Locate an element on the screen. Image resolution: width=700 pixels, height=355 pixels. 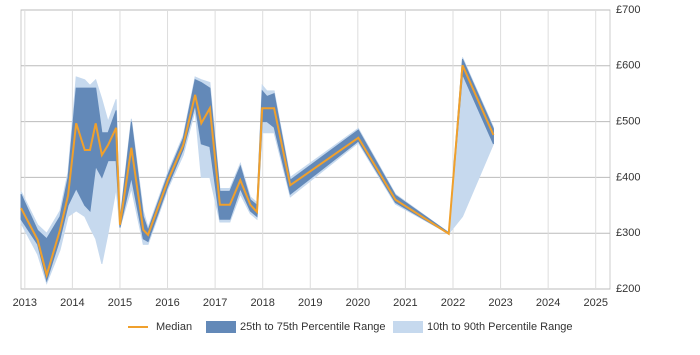
x-tick-label: 2021 is located at coordinates (405, 303).